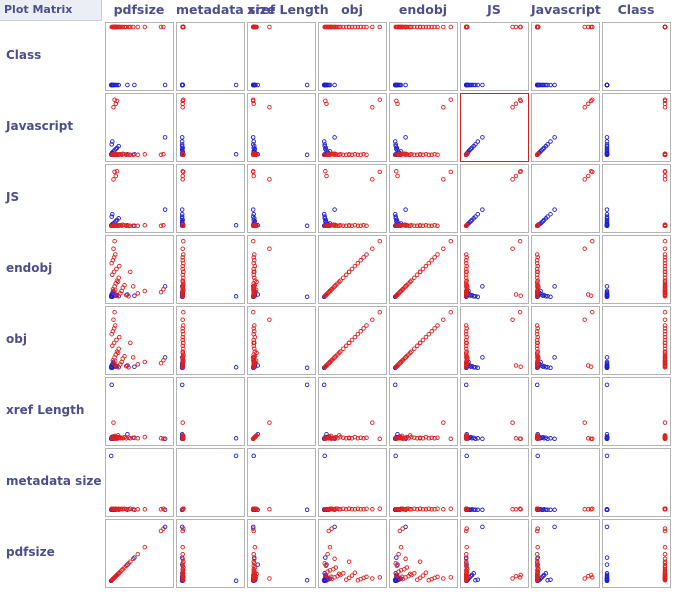 This screenshot has width=680, height=596. What do you see at coordinates (210, 553) in the screenshot?
I see `cell-pdfsize-vs-metadata-size` at bounding box center [210, 553].